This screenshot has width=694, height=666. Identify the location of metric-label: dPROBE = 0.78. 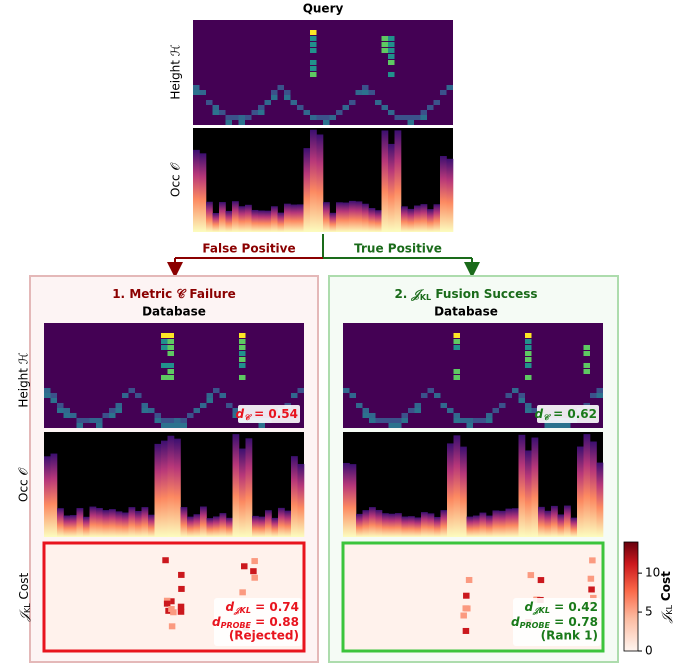
(554, 622).